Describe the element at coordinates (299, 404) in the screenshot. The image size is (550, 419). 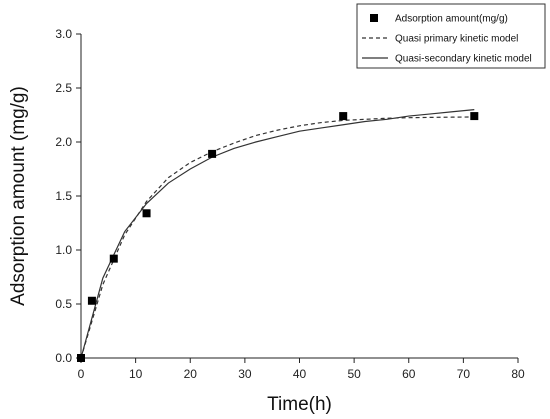
I see `x-axis-title: Time(h)` at that location.